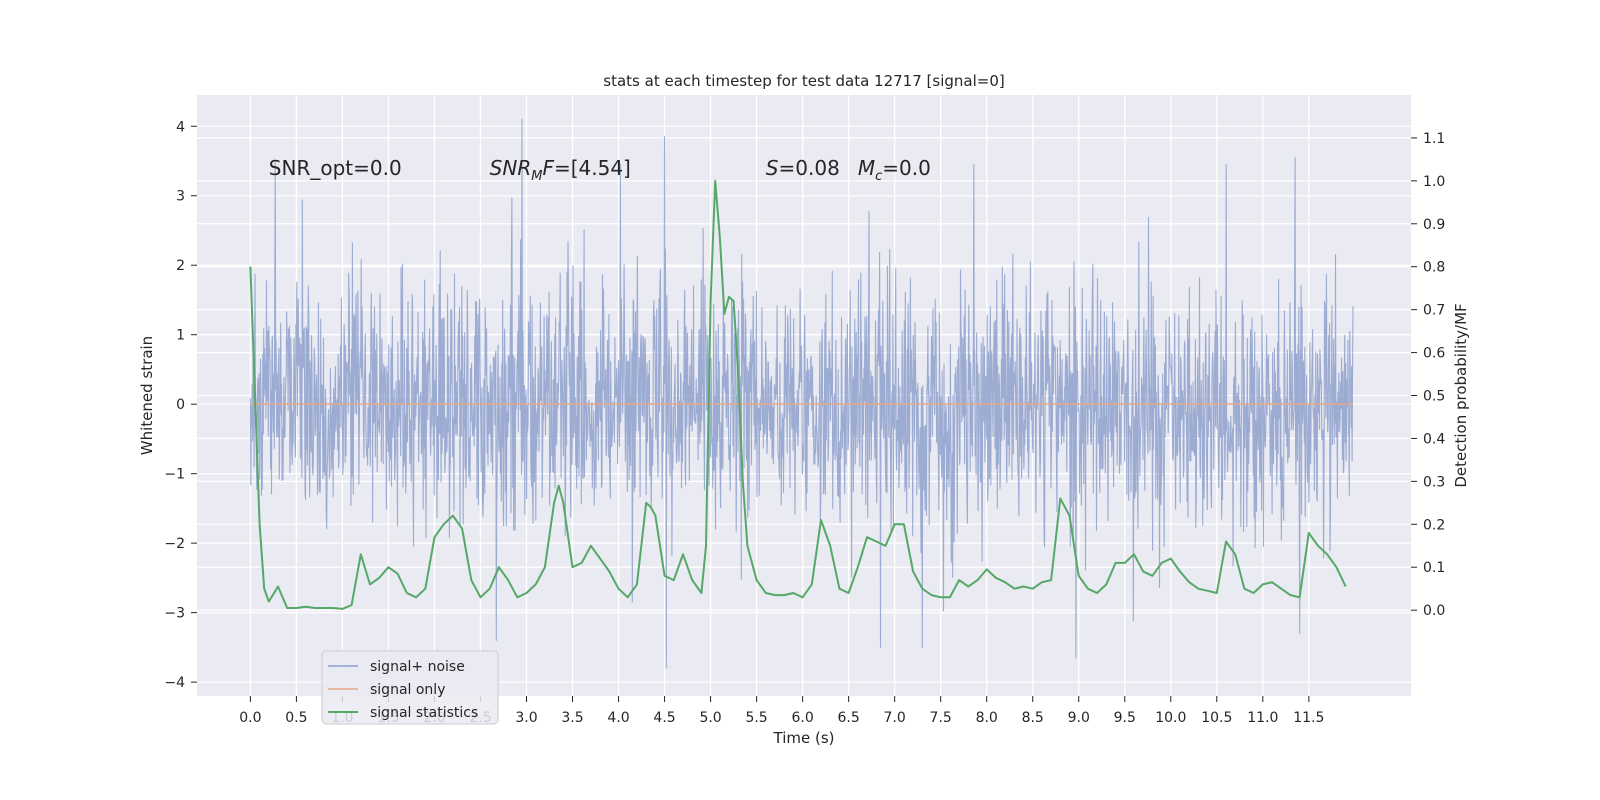 The height and width of the screenshot is (800, 1600). What do you see at coordinates (1079, 718) in the screenshot?
I see `x-tick-label: 9.0` at bounding box center [1079, 718].